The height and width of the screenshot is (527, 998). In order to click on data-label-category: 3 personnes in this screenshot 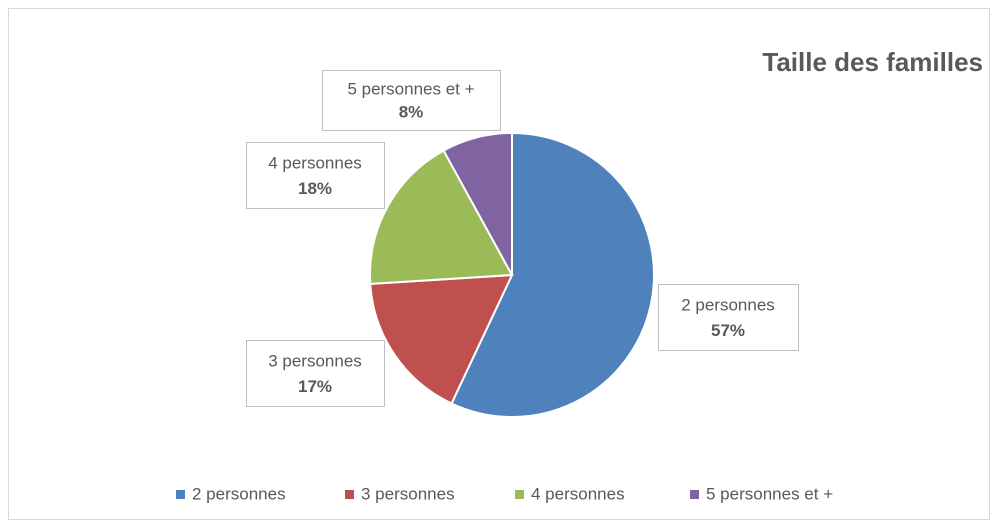, I will do `click(315, 360)`.